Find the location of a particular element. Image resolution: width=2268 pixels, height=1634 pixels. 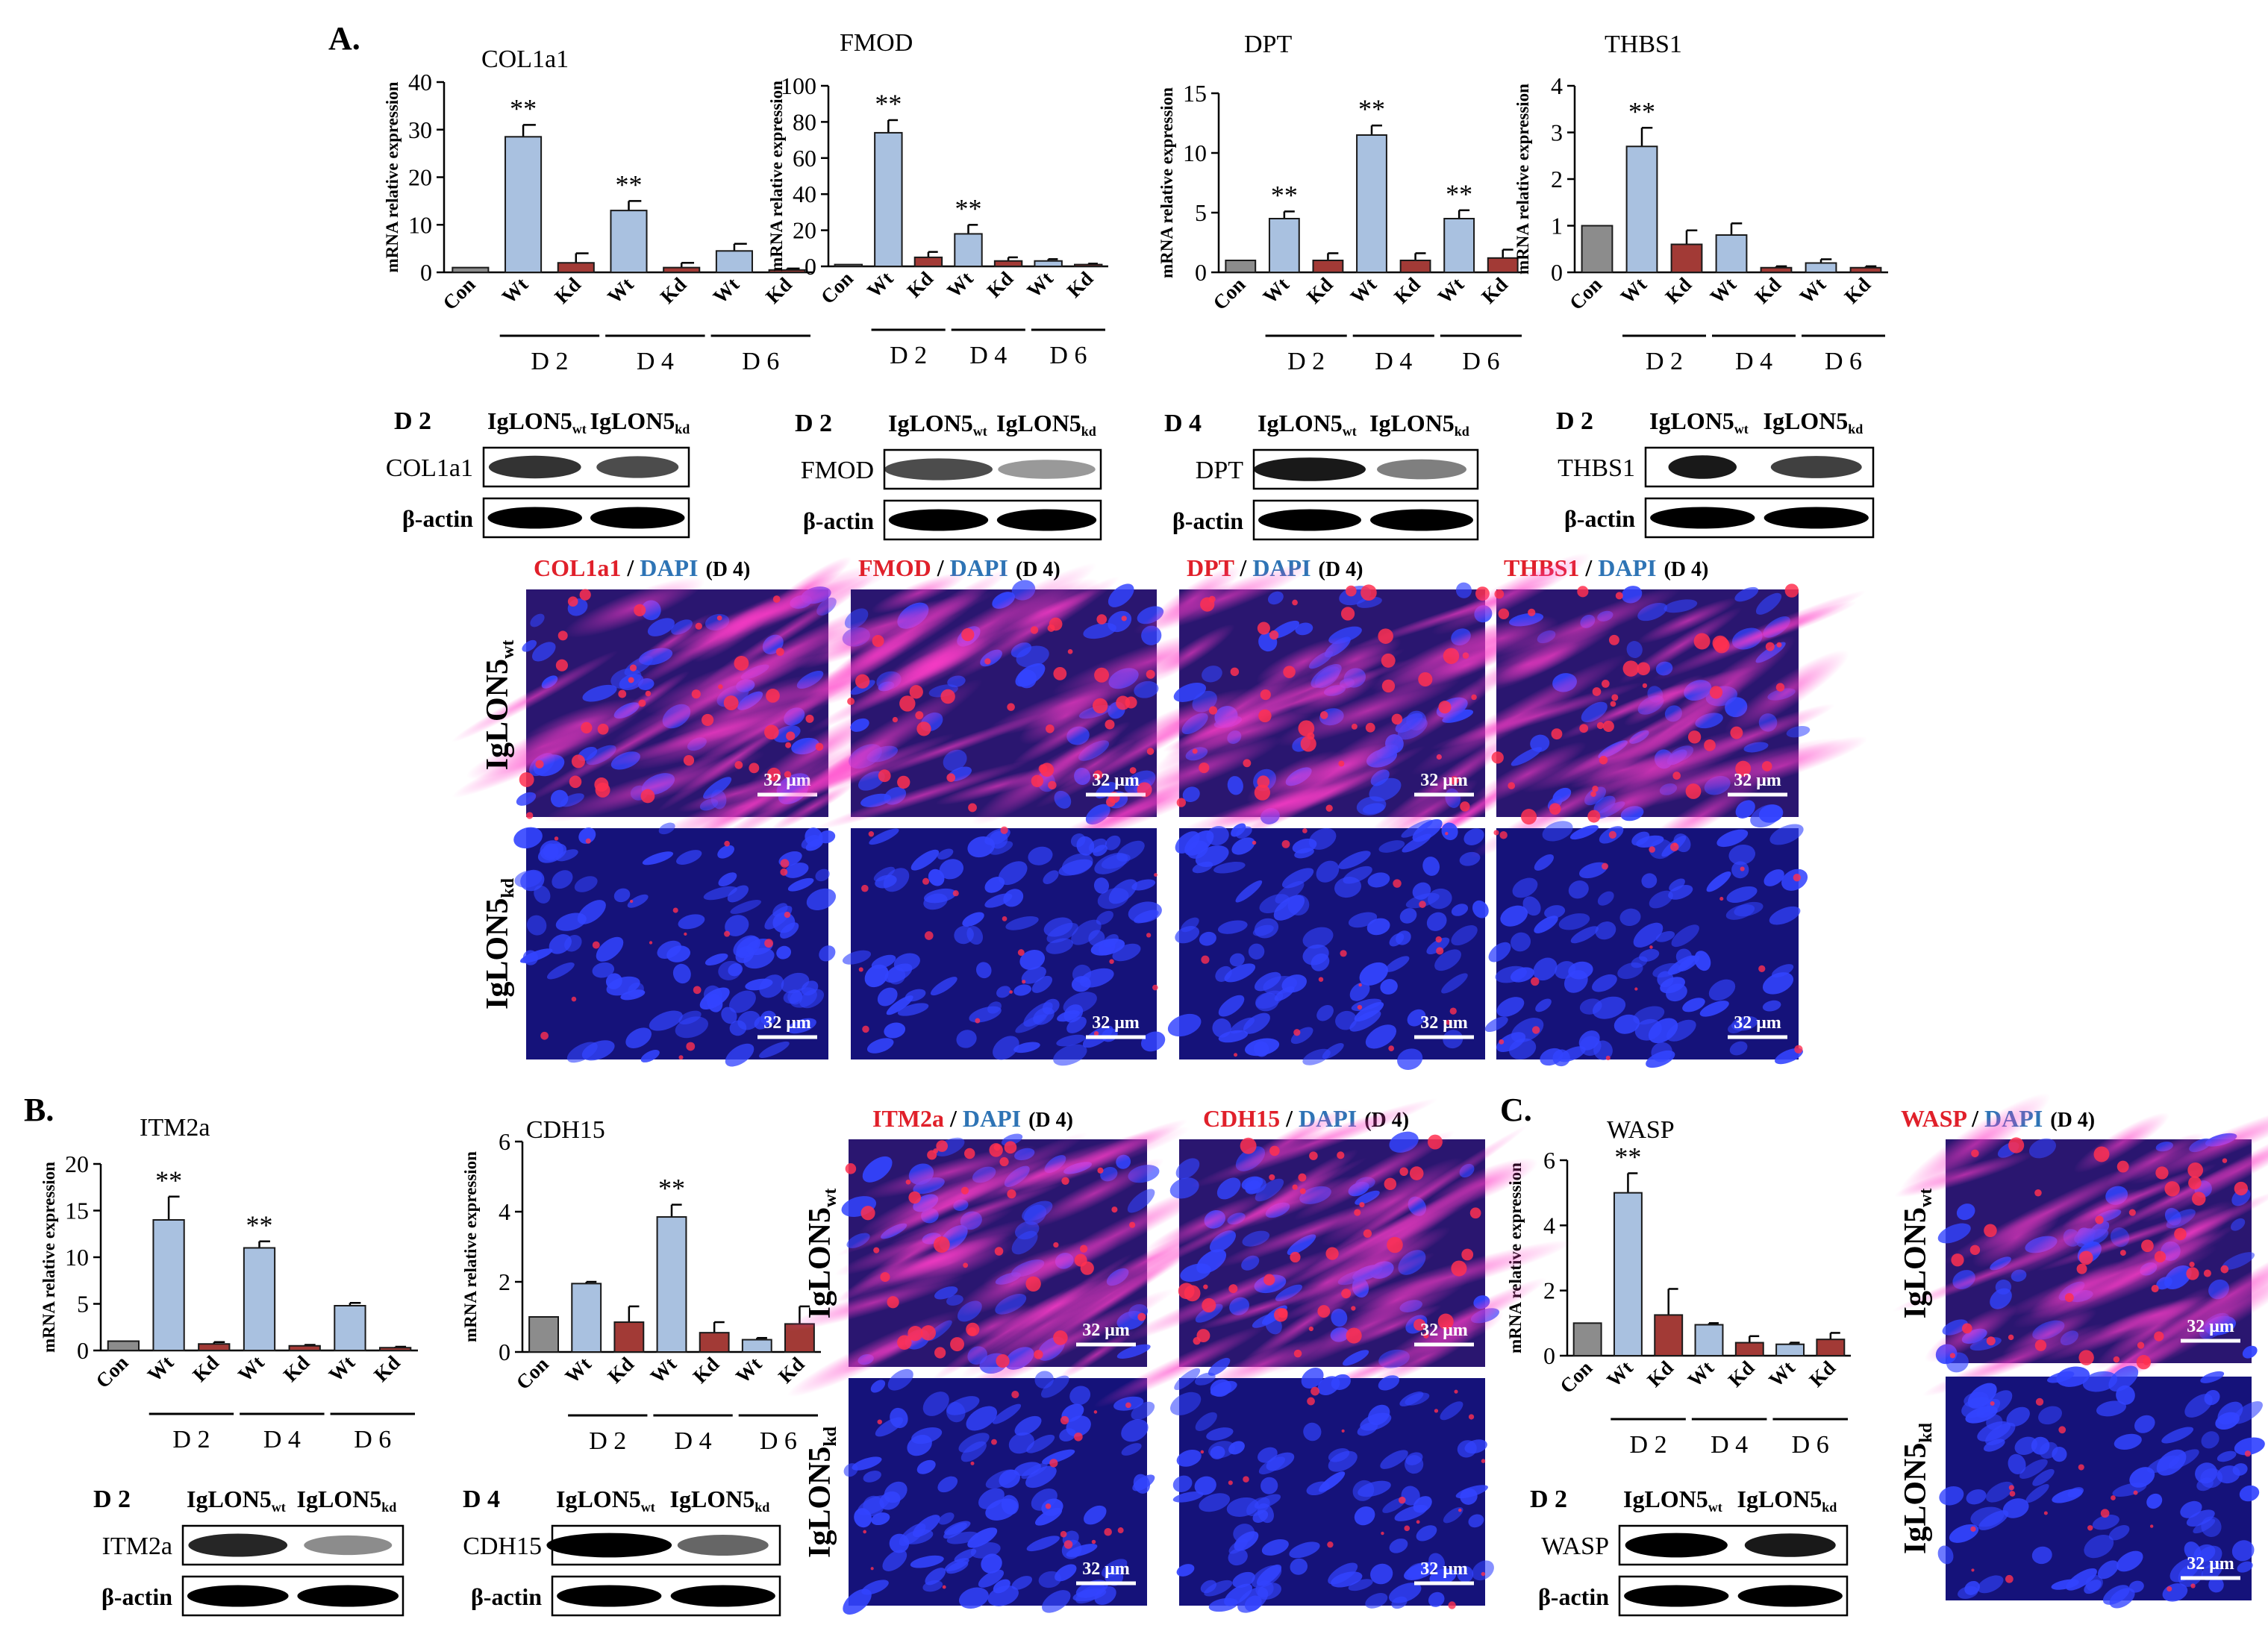

group-label: D 6 is located at coordinates (372, 1439).